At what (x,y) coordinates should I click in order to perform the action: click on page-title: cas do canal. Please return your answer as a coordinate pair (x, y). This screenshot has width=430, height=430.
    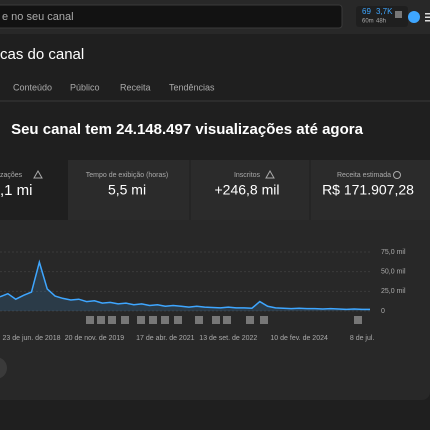
    Looking at the image, I should click on (42, 54).